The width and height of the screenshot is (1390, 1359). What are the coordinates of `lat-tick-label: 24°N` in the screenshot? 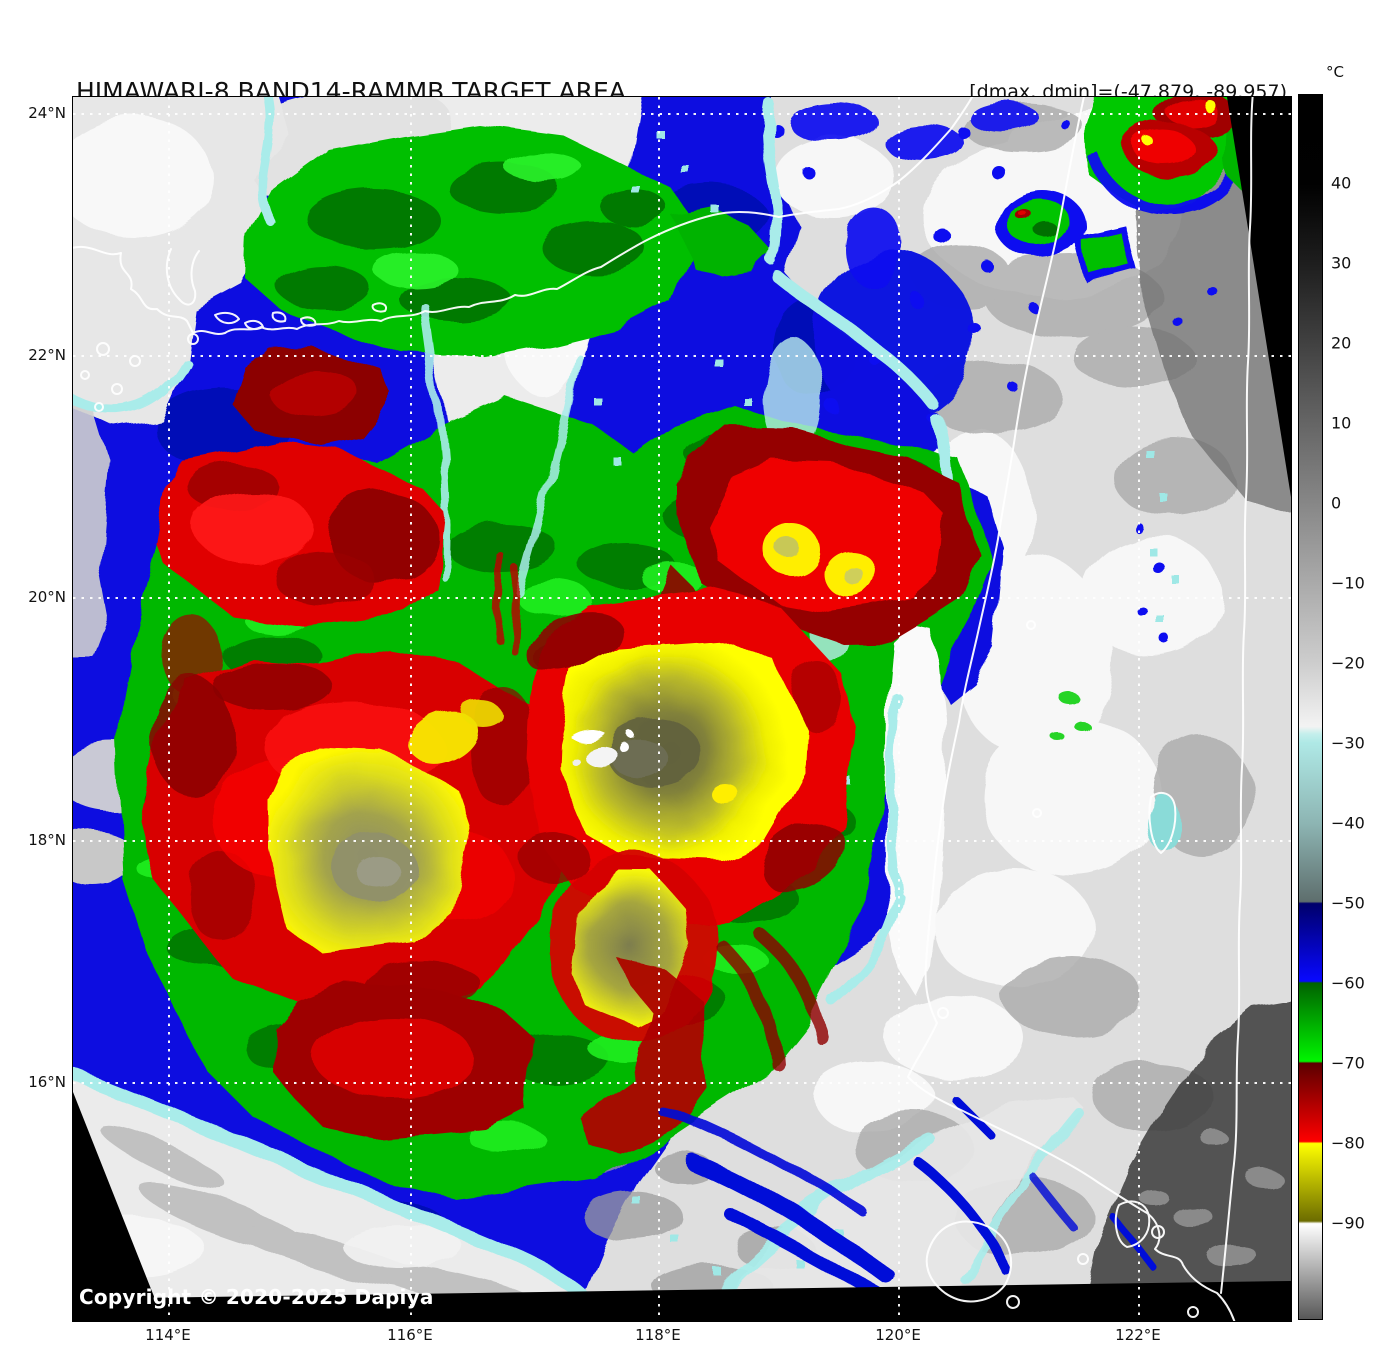 It's located at (47, 113).